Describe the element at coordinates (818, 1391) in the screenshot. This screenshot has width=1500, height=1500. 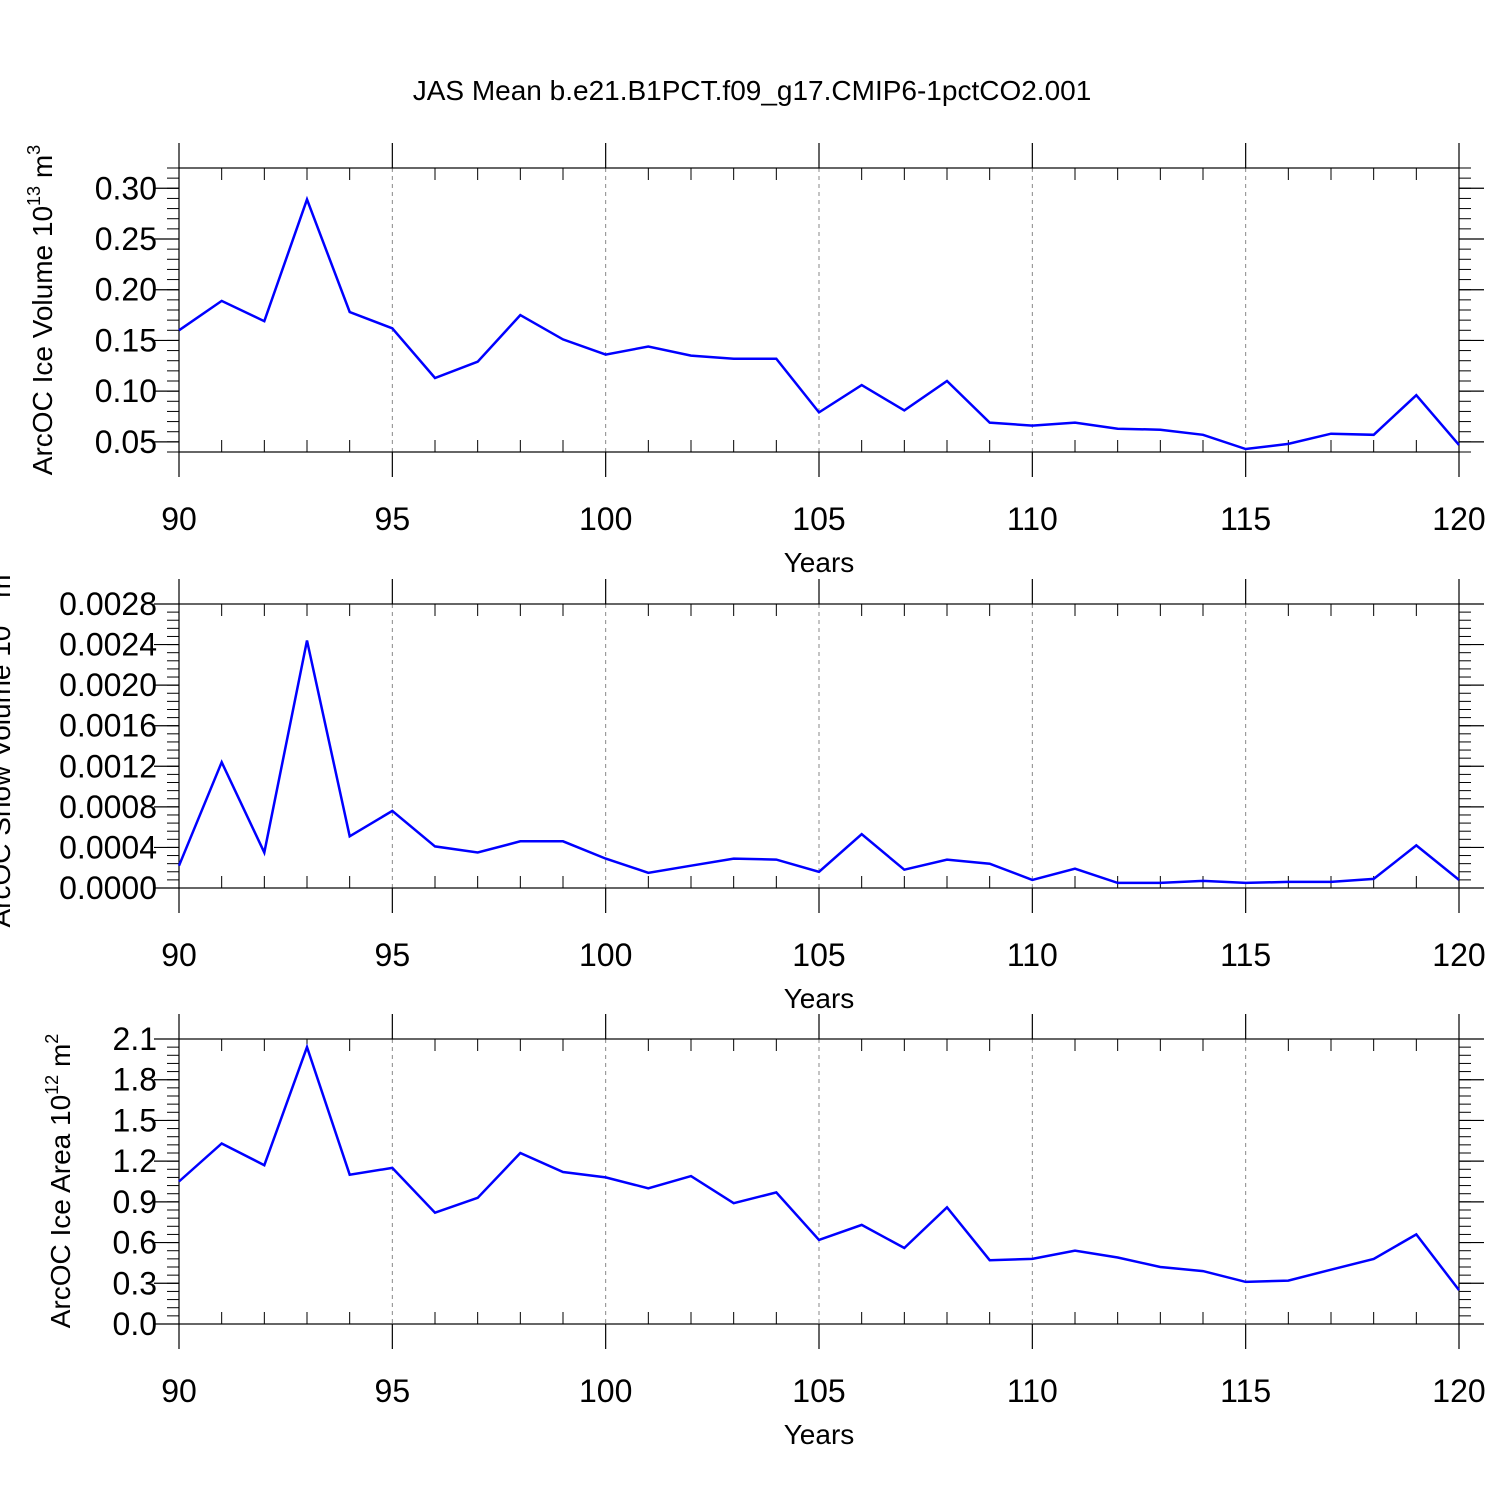
I see `x-tick-label: 105` at that location.